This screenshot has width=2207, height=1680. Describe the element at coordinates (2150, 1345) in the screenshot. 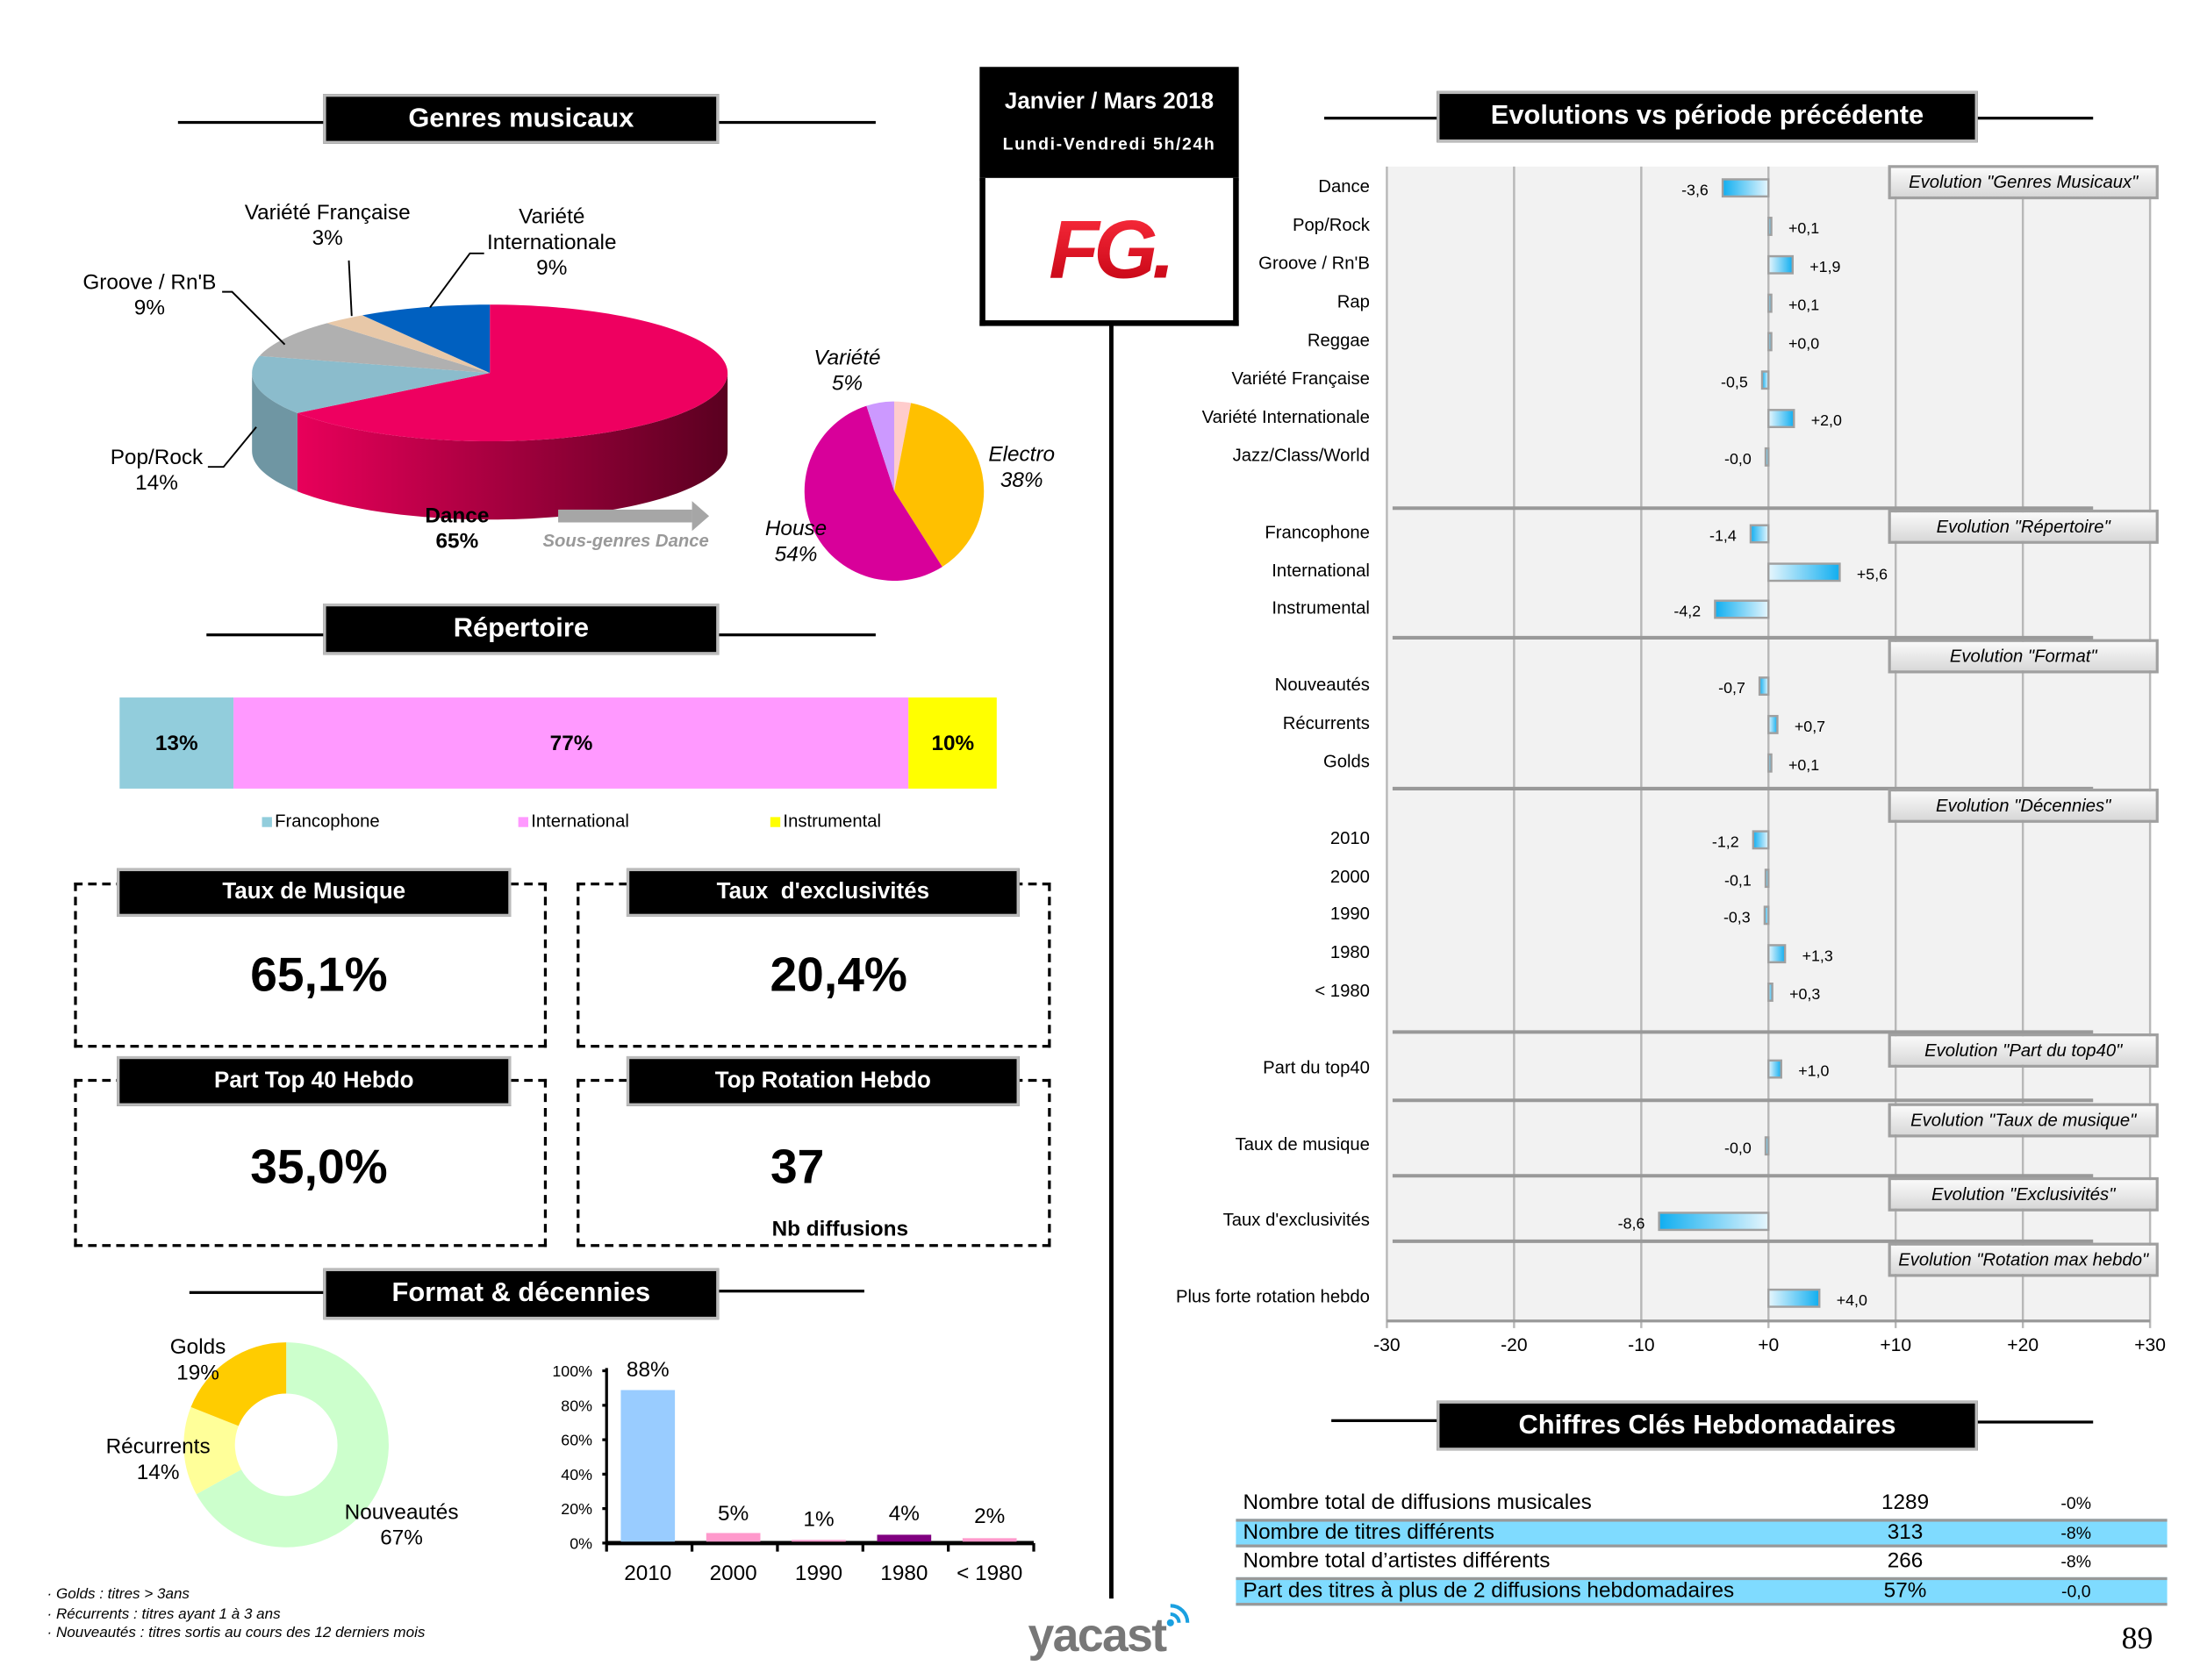

I see `x-tick-label: +30` at that location.